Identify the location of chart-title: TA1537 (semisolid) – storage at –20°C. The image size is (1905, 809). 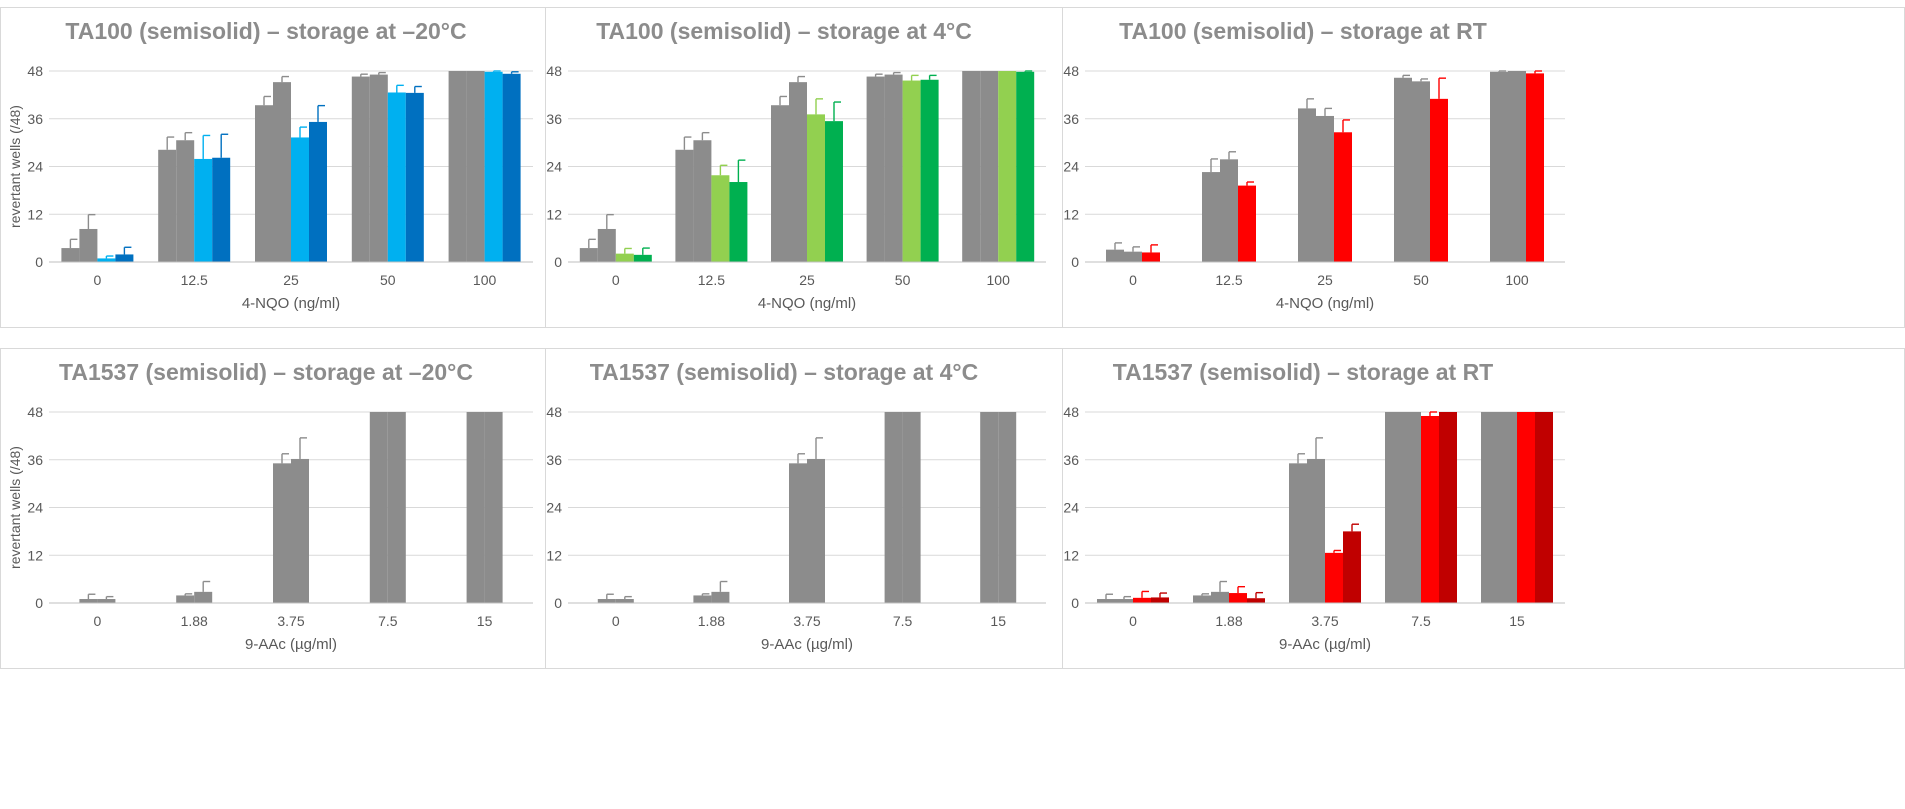
(266, 372).